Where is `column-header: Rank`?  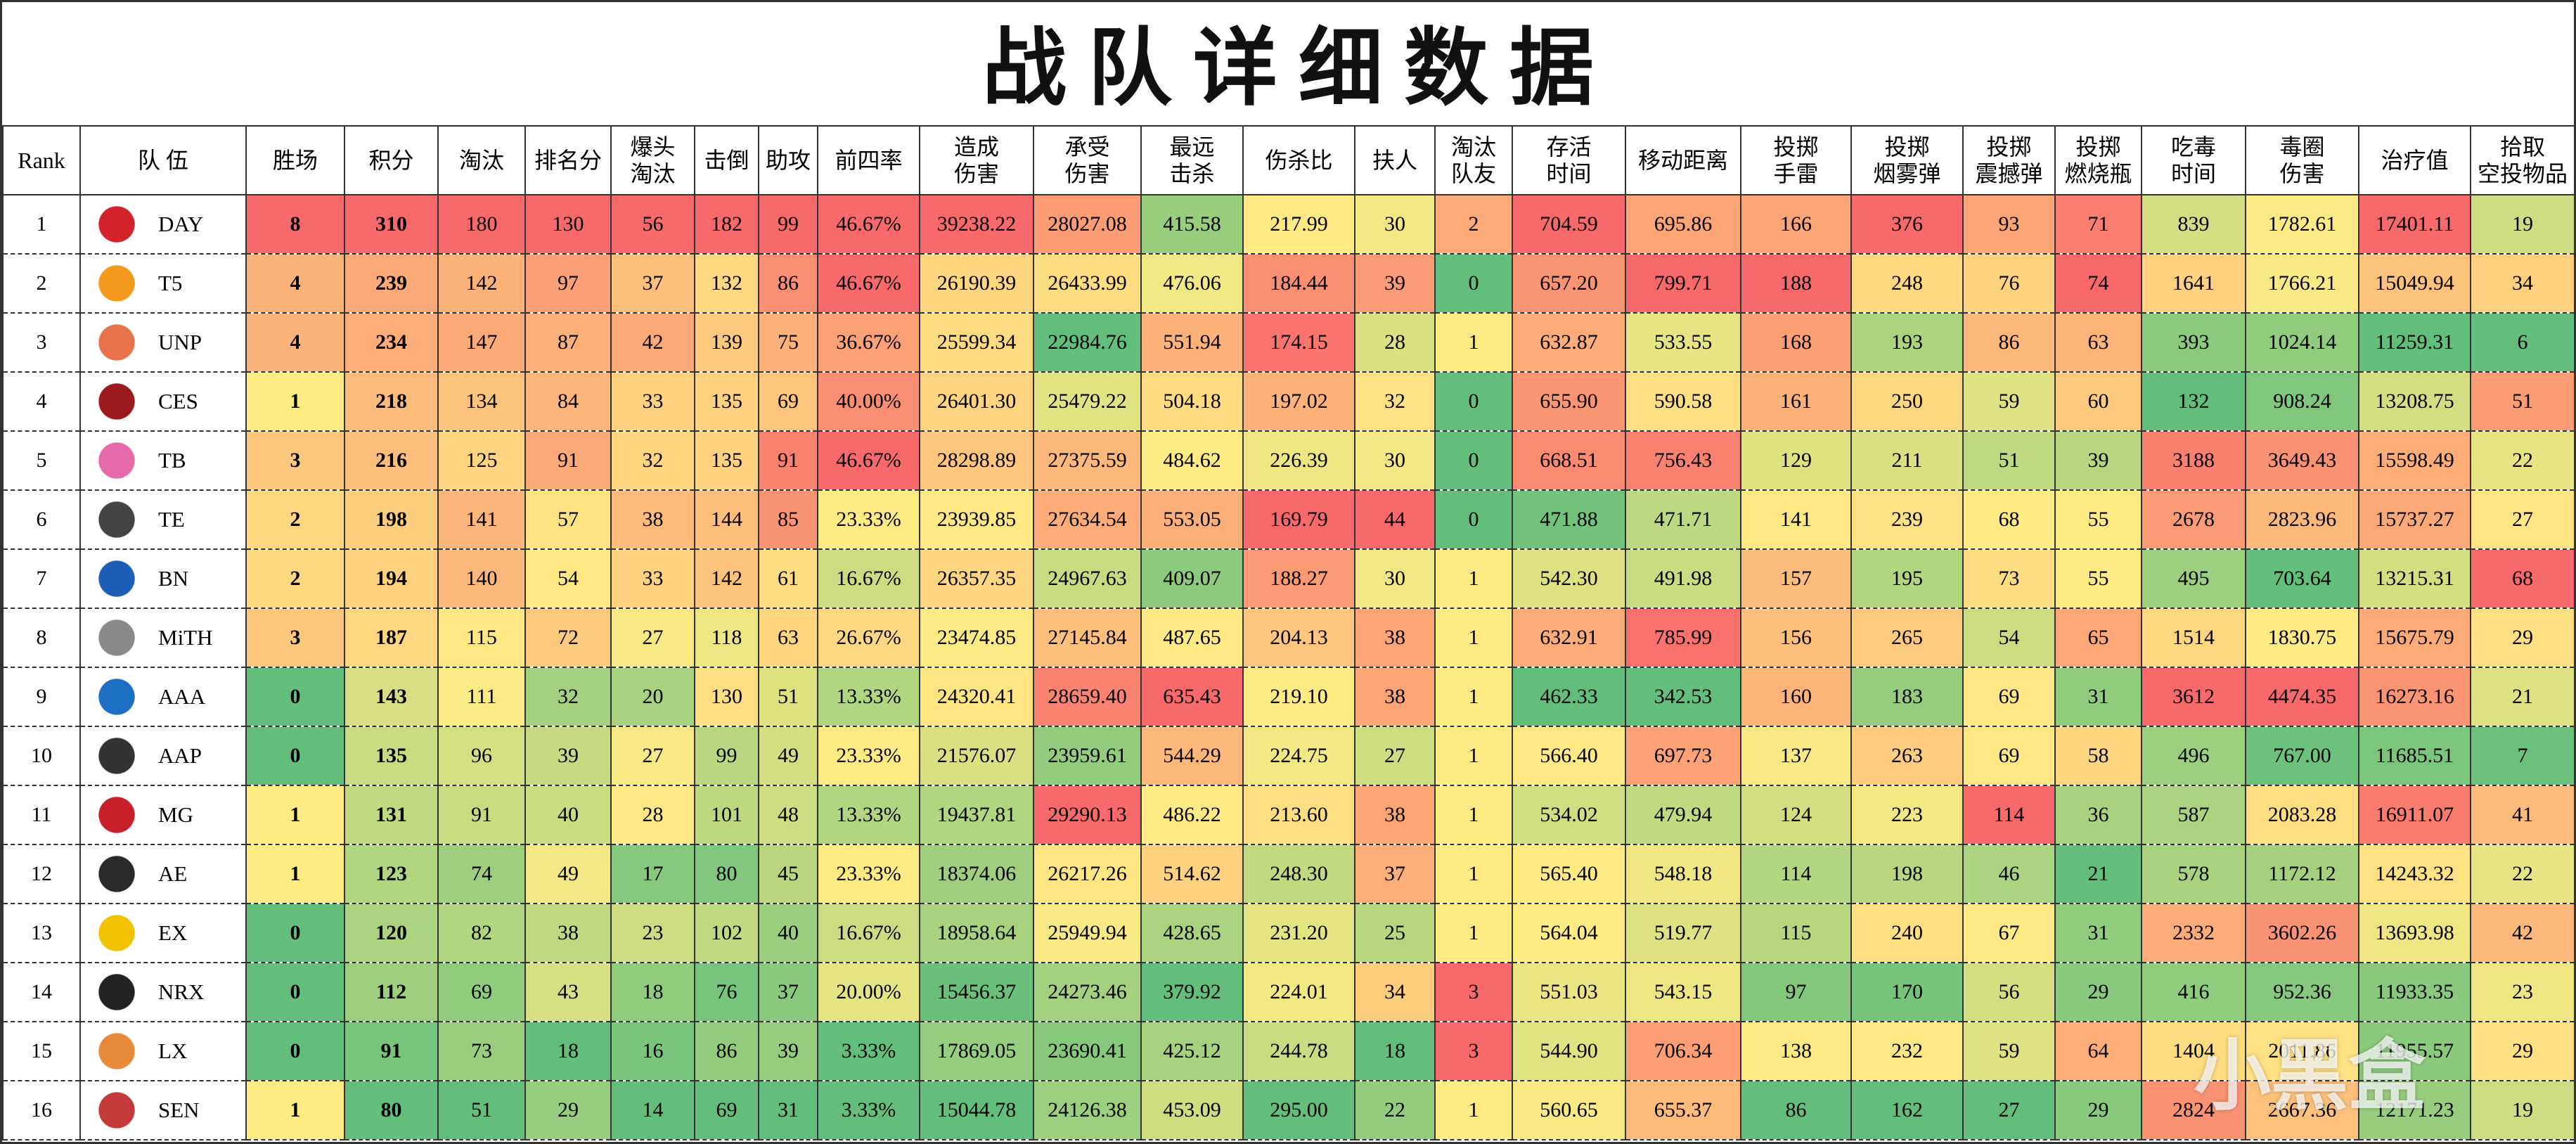 column-header: Rank is located at coordinates (41, 160).